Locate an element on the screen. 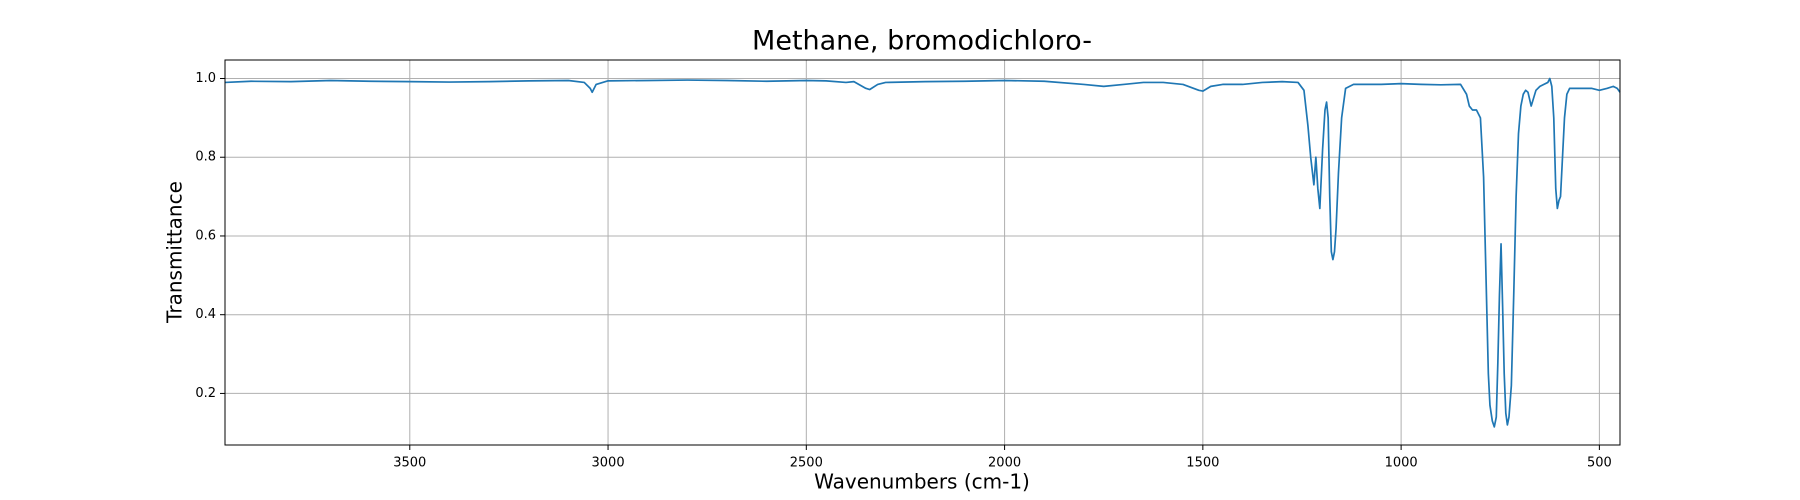 This screenshot has width=1800, height=500. x-tick-label: 1500 is located at coordinates (1202, 463).